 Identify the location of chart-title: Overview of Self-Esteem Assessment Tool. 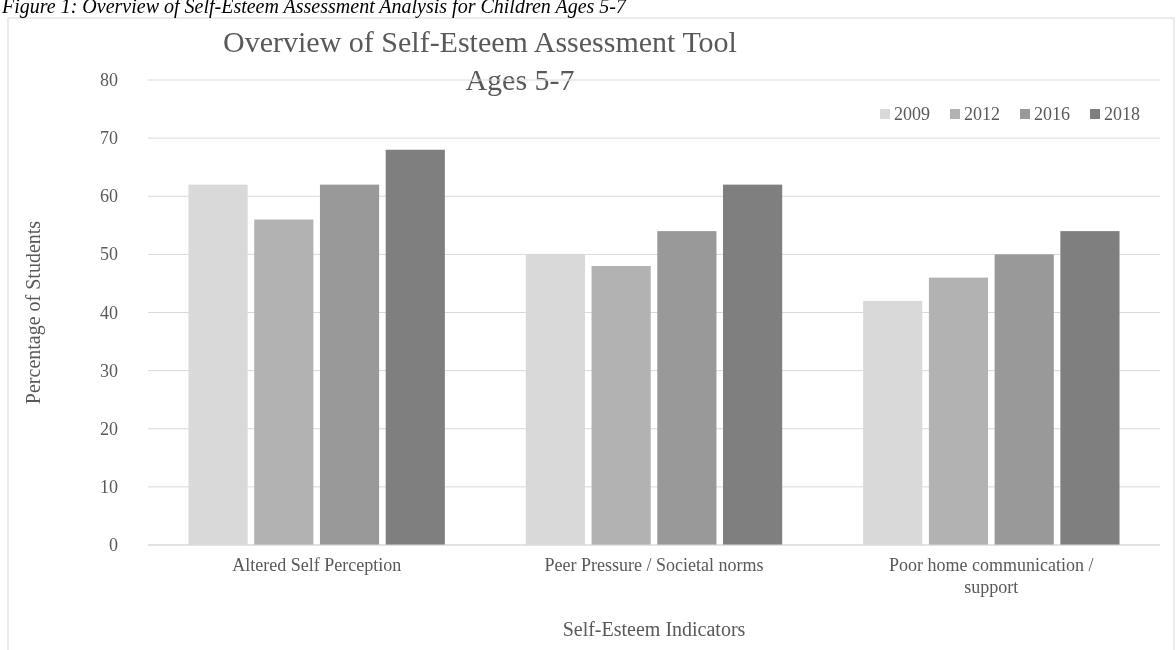
(480, 41).